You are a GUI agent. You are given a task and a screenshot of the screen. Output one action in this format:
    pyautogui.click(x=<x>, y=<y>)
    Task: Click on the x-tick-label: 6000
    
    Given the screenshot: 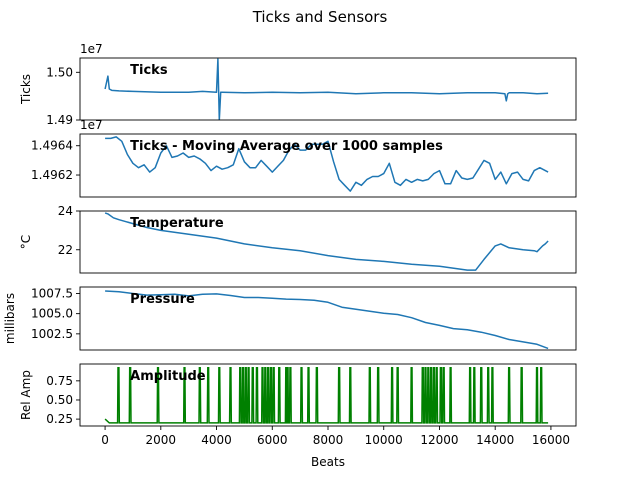 What is the action you would take?
    pyautogui.click(x=272, y=440)
    